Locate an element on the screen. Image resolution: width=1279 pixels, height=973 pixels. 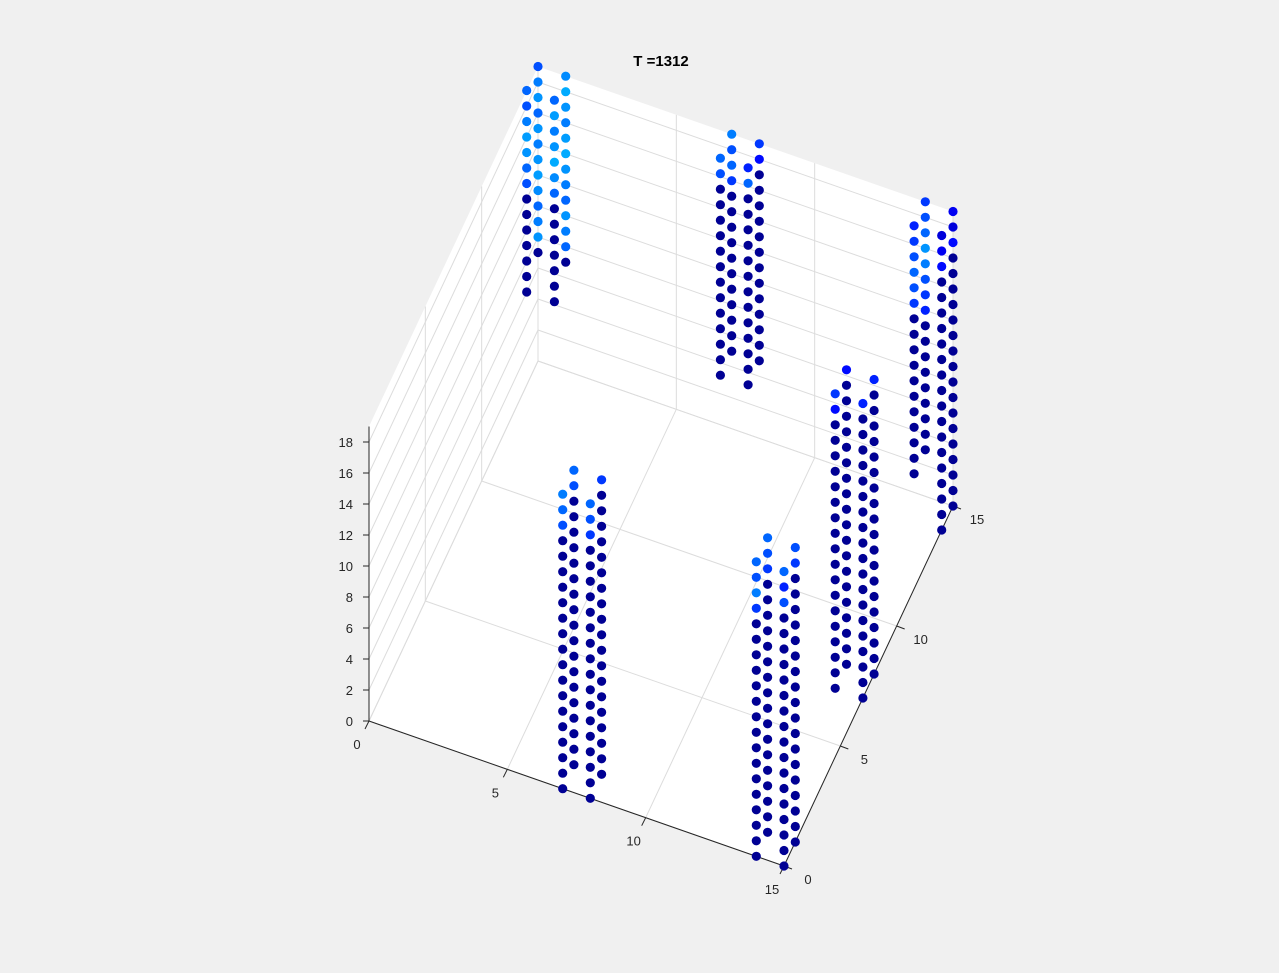
grid-line-z-left is located at coordinates (453, 417).